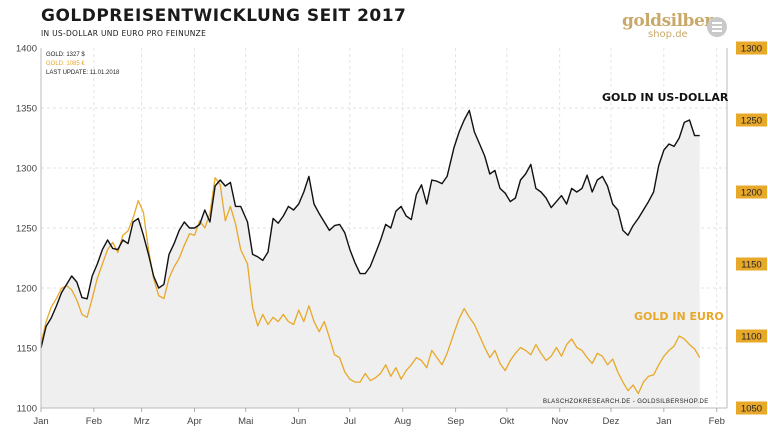 This screenshot has height=432, width=768. What do you see at coordinates (83, 73) in the screenshot?
I see `legend-last-update: LAST UPDATE: 11.01.2018` at bounding box center [83, 73].